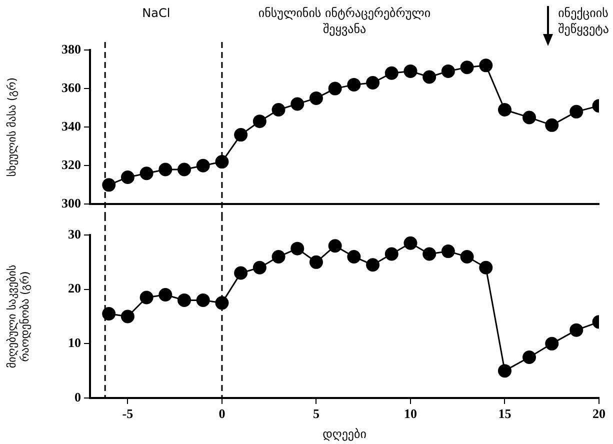 The image size is (613, 444). Describe the element at coordinates (316, 414) in the screenshot. I see `x-tick-label: 5` at that location.